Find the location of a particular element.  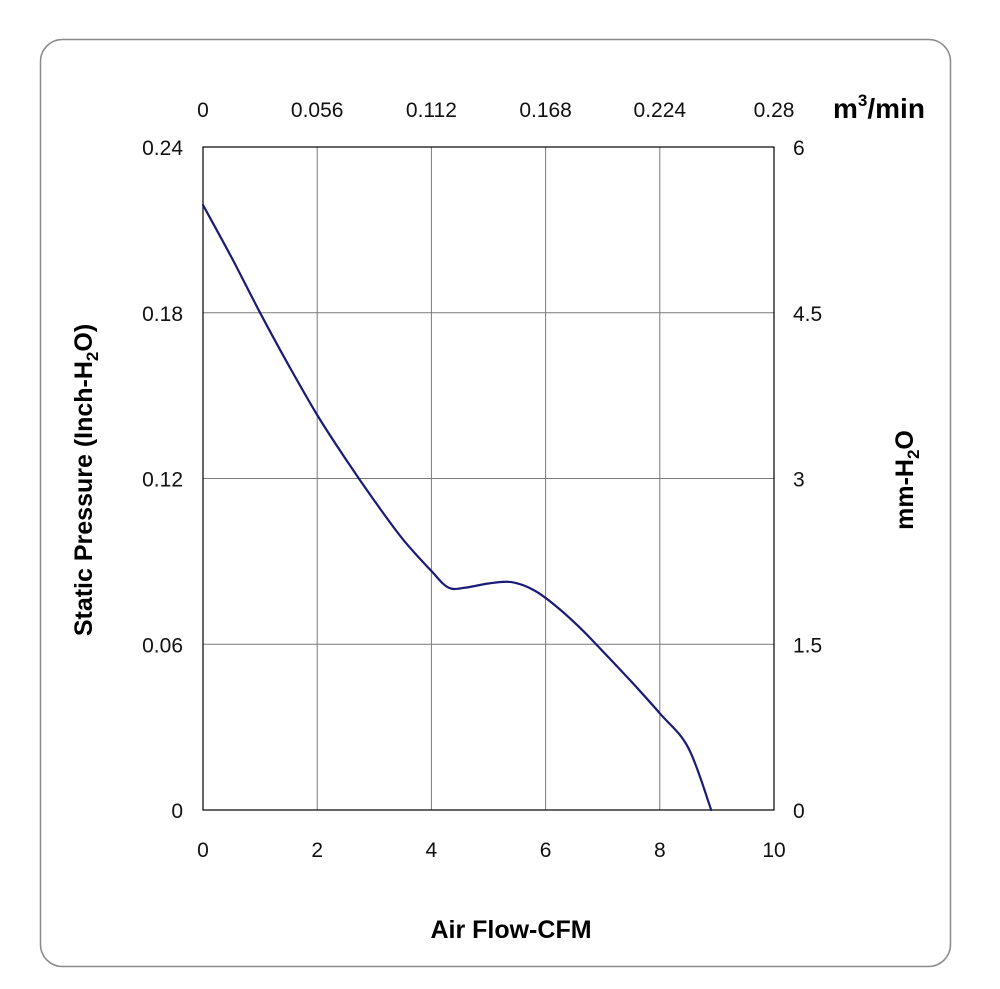

y-tick-label: 0.06 is located at coordinates (162, 645).